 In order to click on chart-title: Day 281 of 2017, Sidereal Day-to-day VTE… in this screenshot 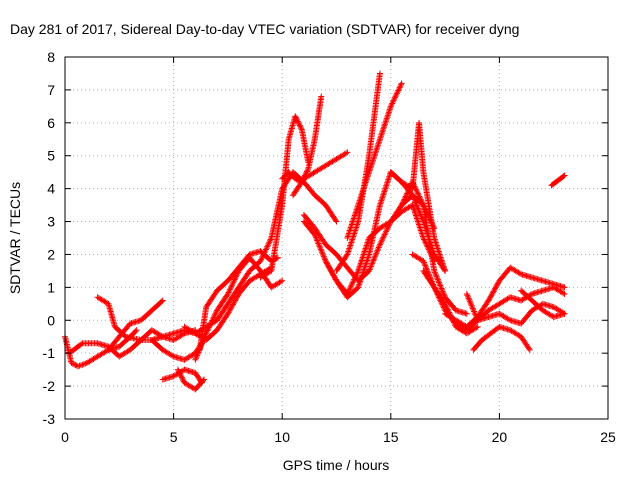, I will do `click(264, 29)`.